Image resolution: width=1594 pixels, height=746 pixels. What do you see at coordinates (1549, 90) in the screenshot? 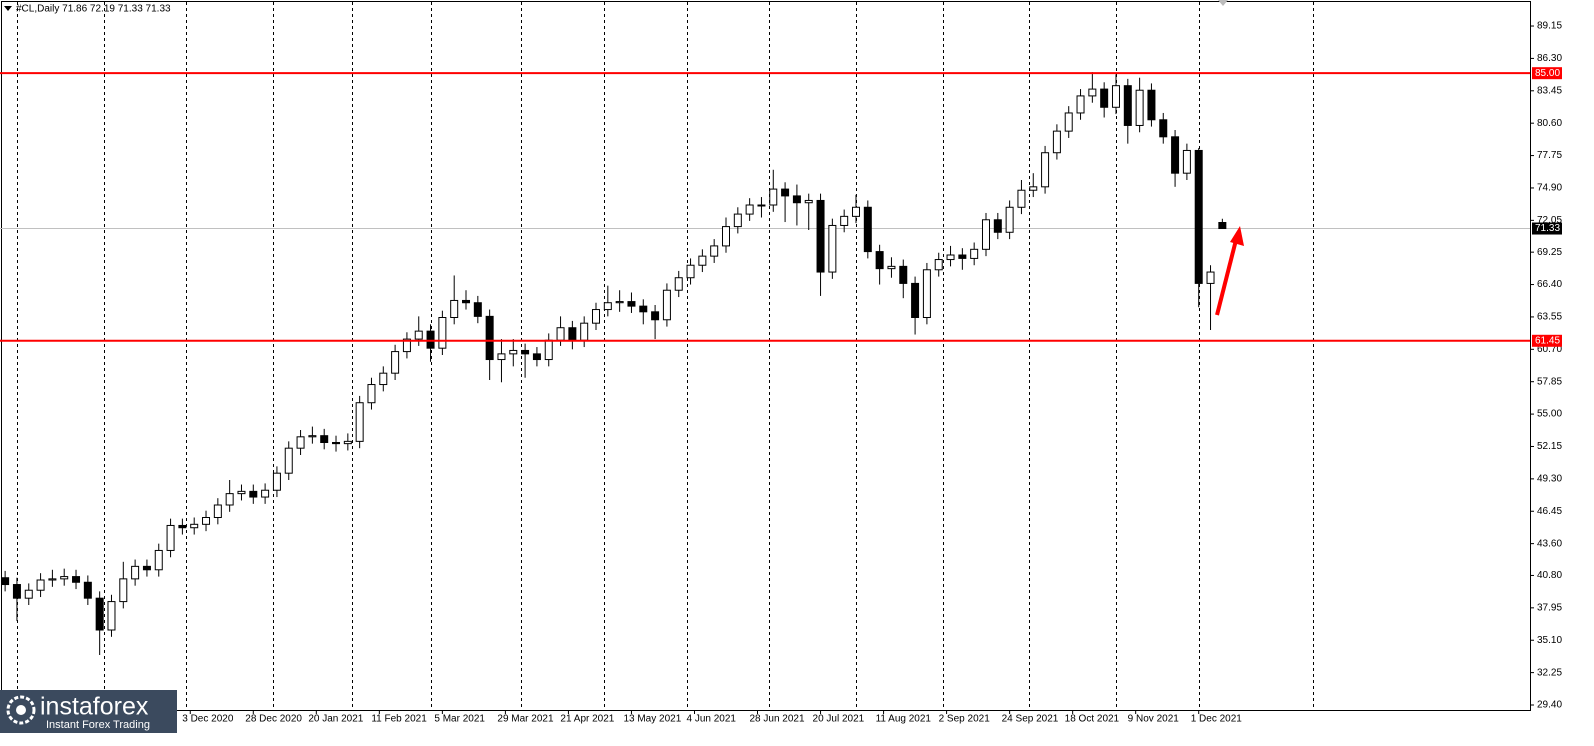
I see `y-tick-label: 83.45` at bounding box center [1549, 90].